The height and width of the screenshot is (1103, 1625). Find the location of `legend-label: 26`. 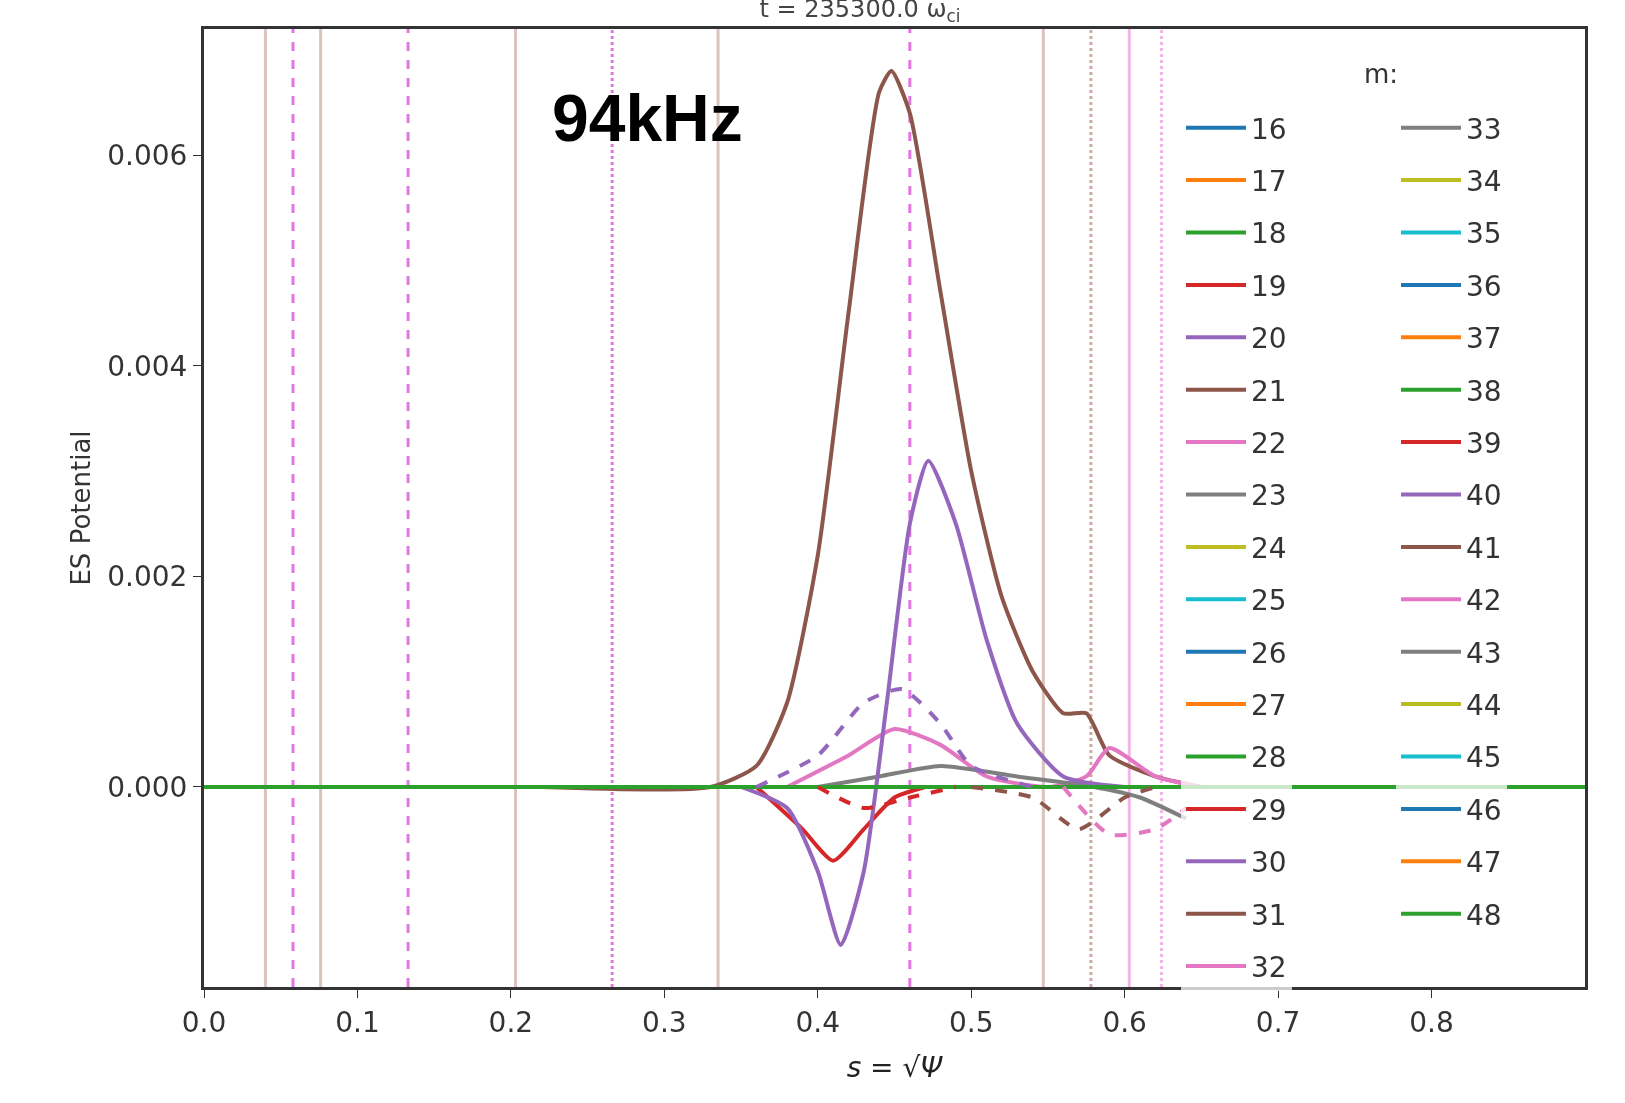

legend-label: 26 is located at coordinates (1269, 653).